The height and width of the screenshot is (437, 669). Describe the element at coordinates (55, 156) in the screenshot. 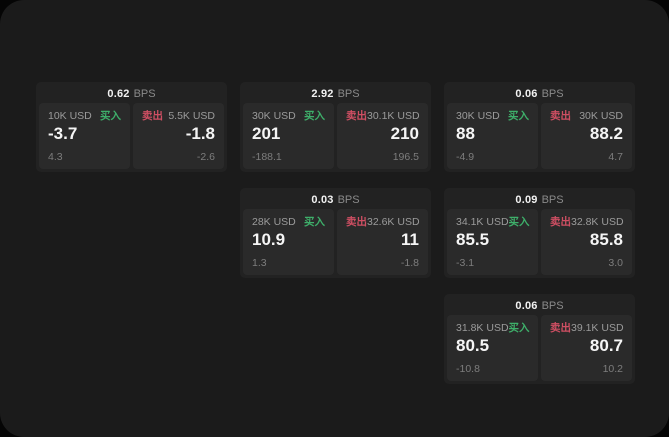

I see `buy-delta: 4.3` at that location.